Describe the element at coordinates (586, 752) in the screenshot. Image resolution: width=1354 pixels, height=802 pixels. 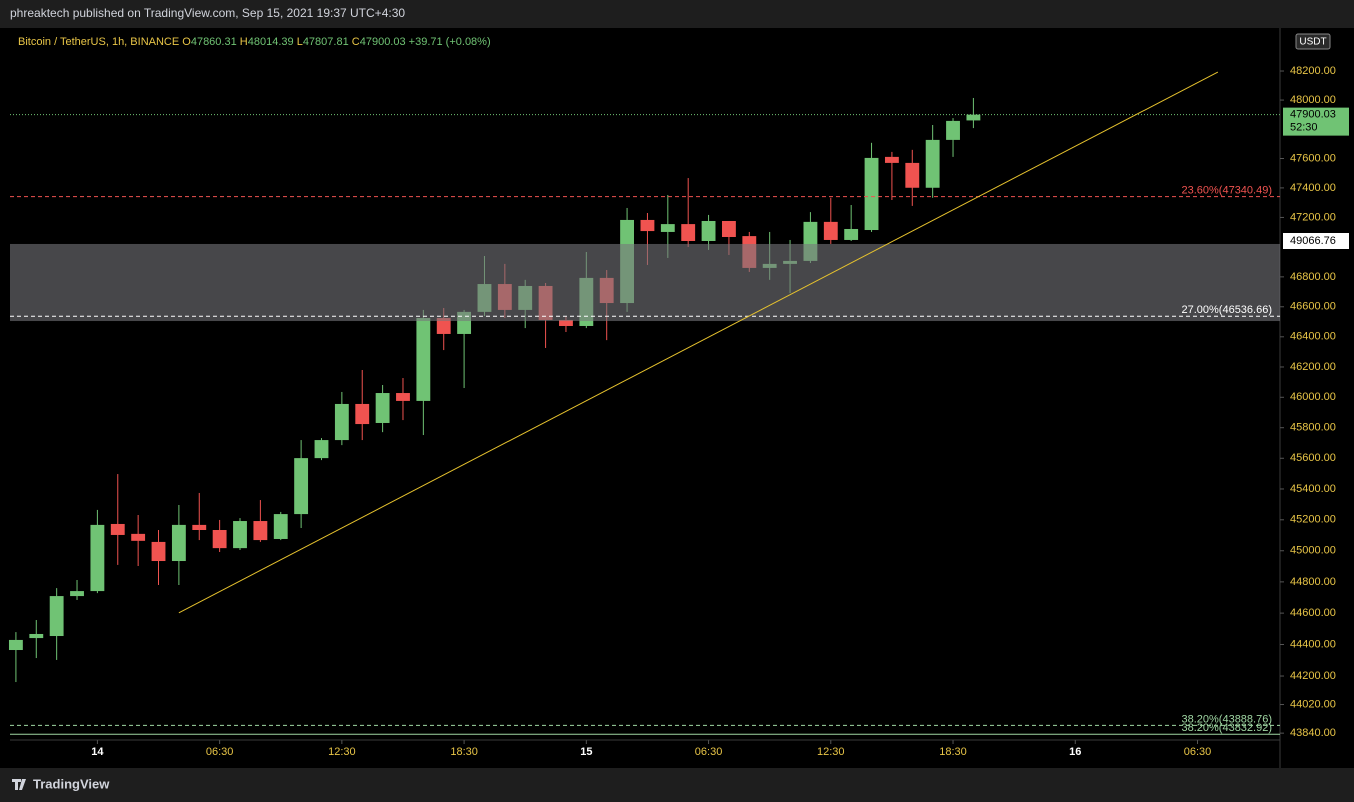
I see `x-tick-label: 15` at that location.